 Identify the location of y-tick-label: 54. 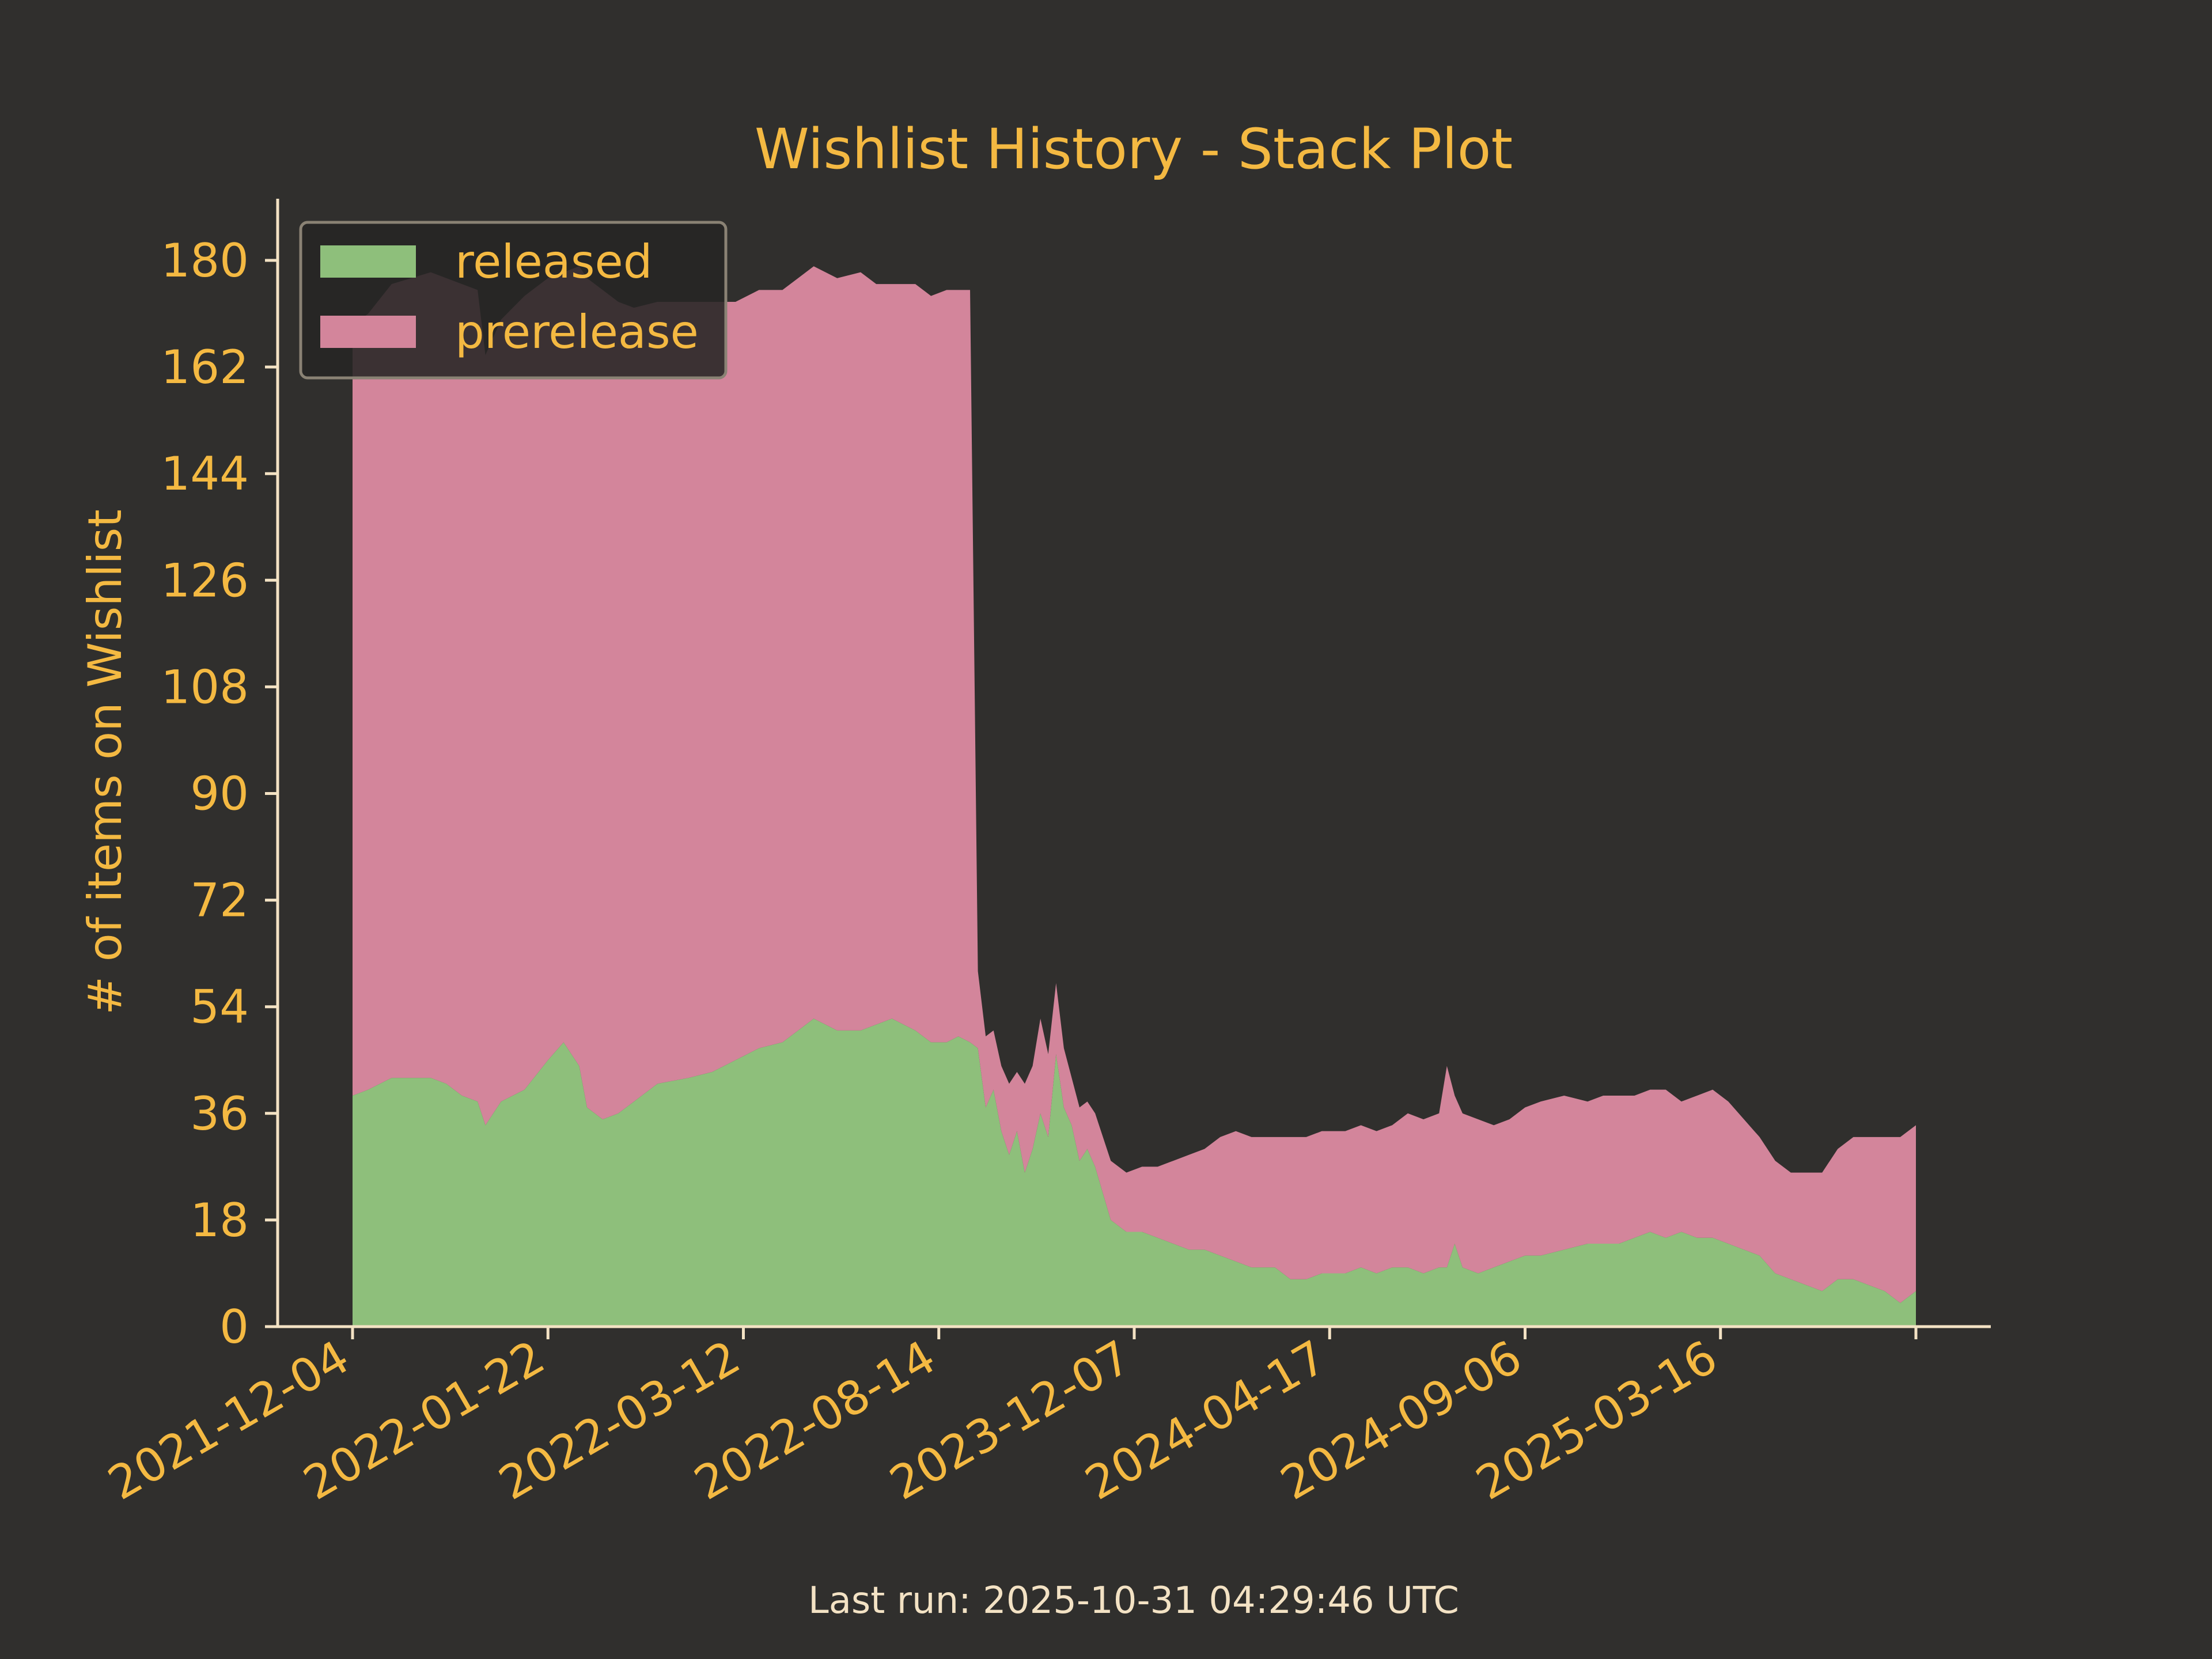
(219, 1007).